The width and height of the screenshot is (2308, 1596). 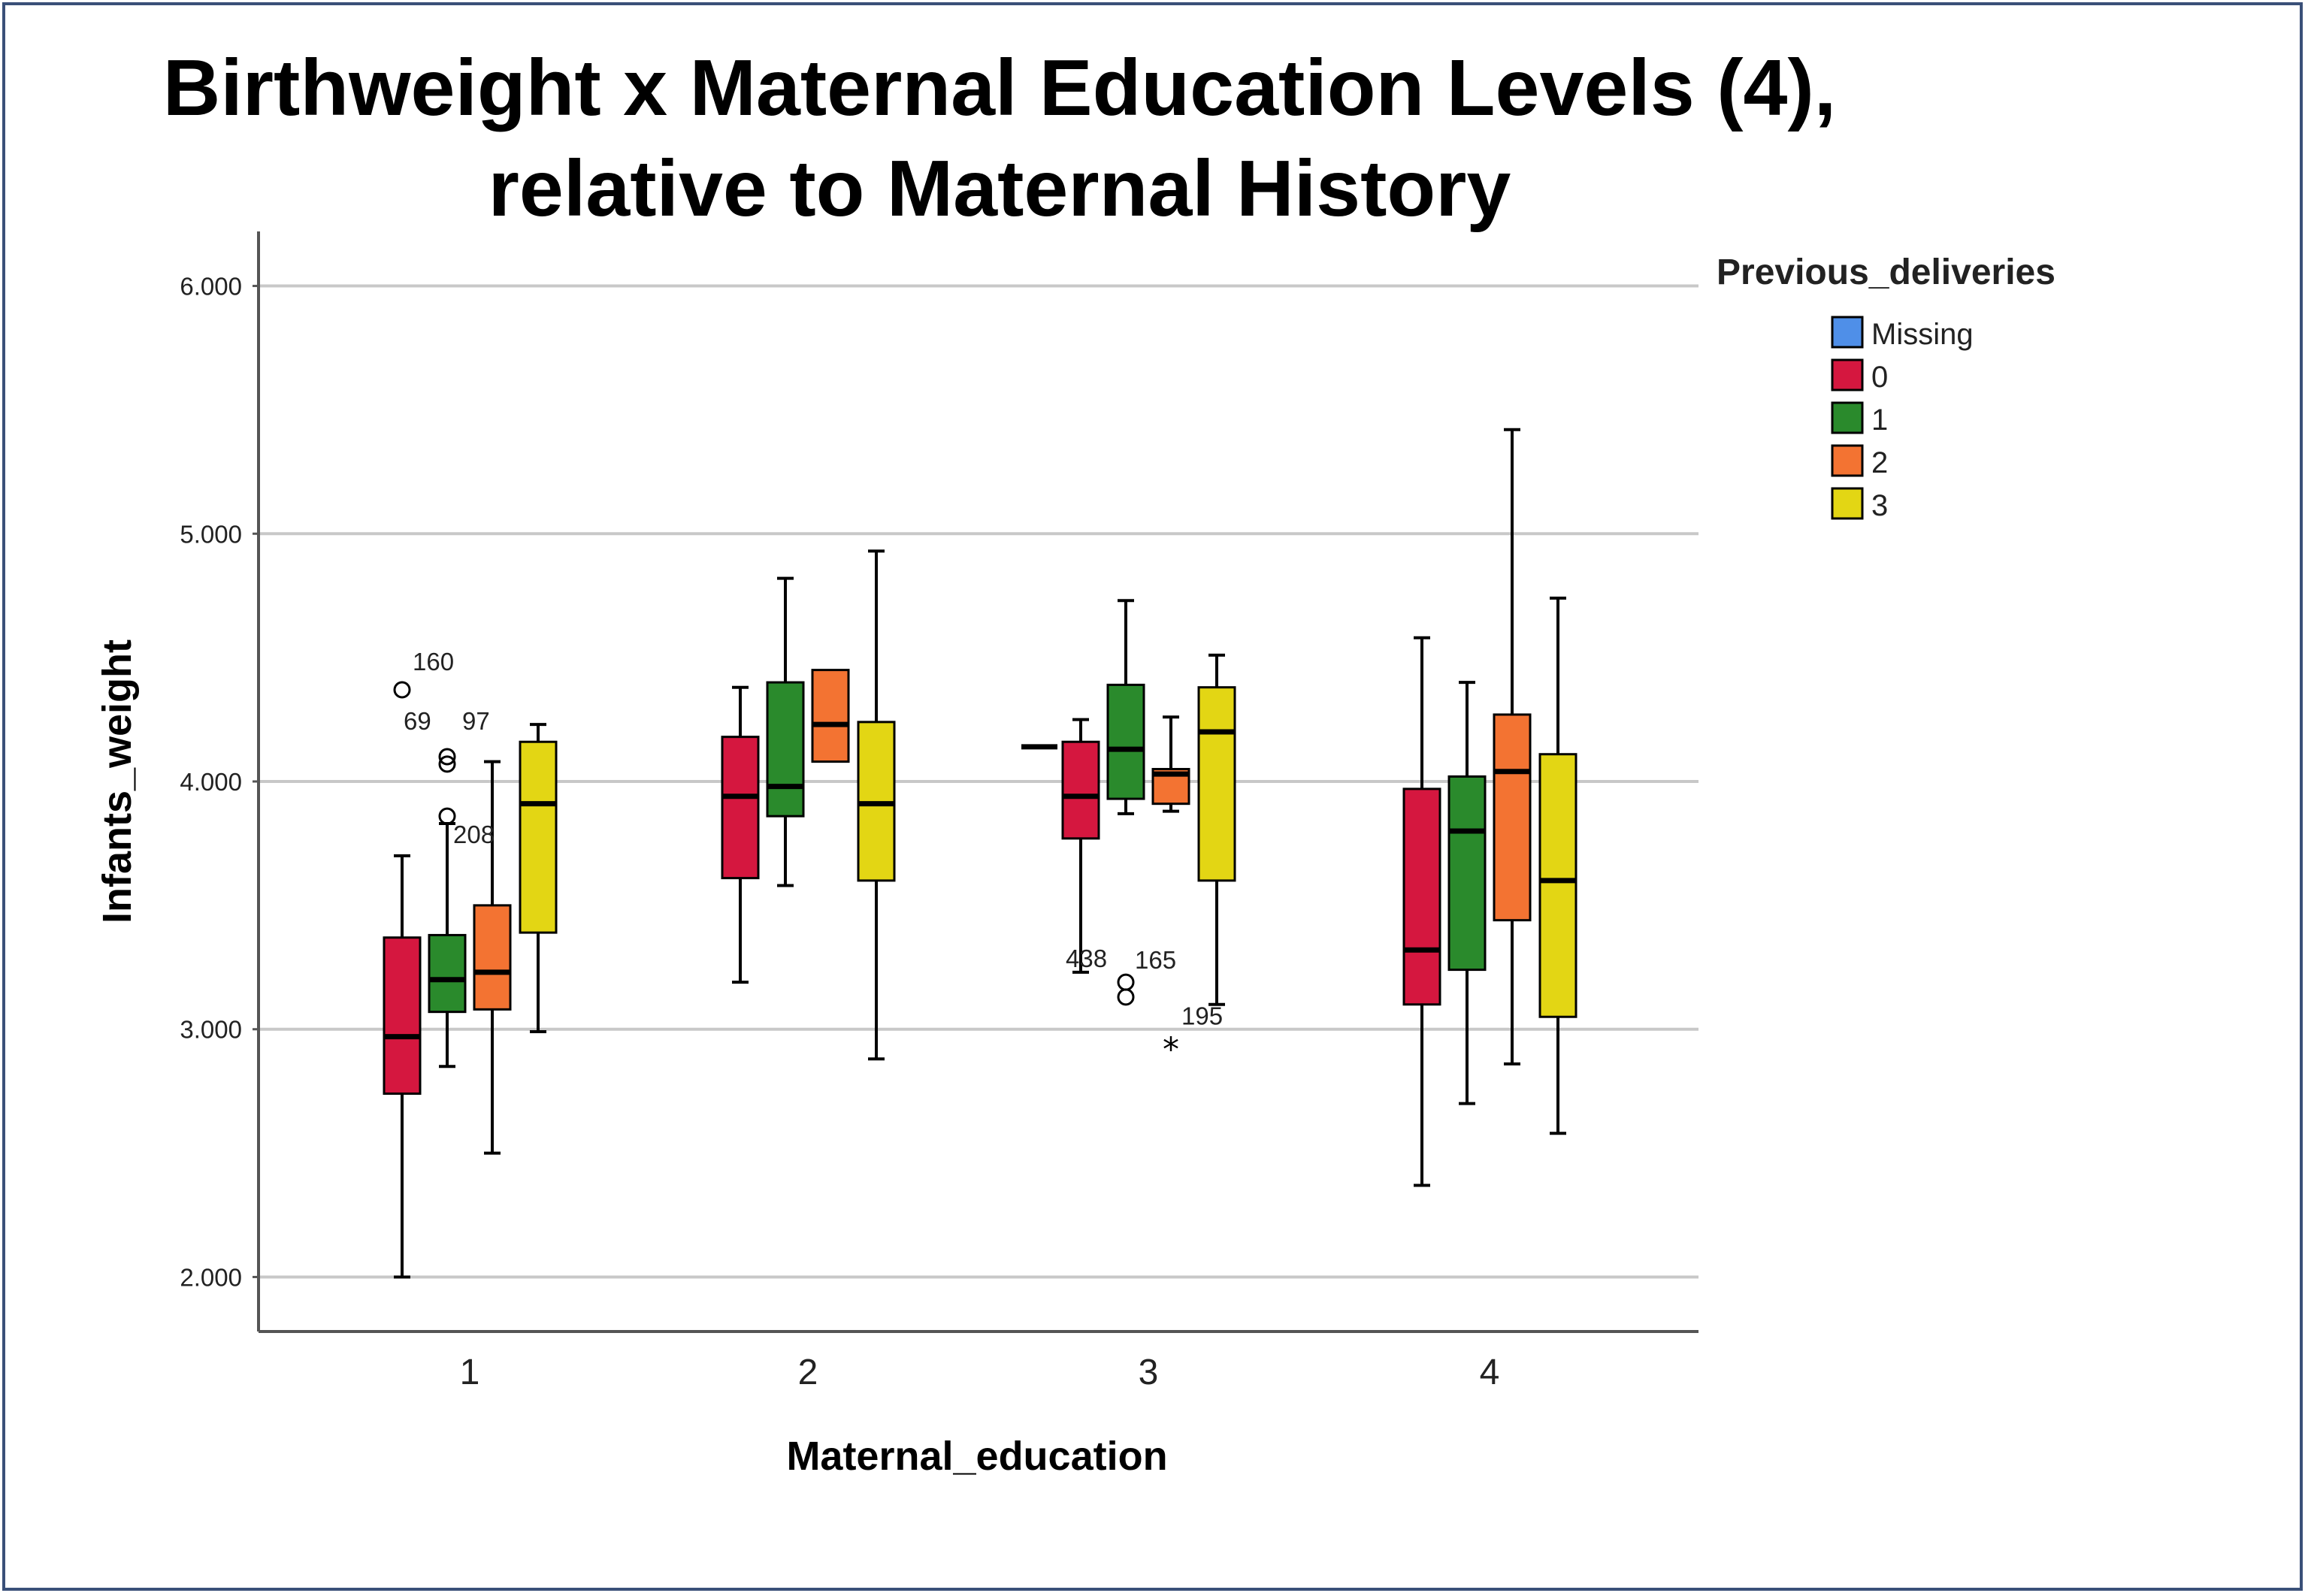 I want to click on box-cat4-group1, so click(x=1467, y=893).